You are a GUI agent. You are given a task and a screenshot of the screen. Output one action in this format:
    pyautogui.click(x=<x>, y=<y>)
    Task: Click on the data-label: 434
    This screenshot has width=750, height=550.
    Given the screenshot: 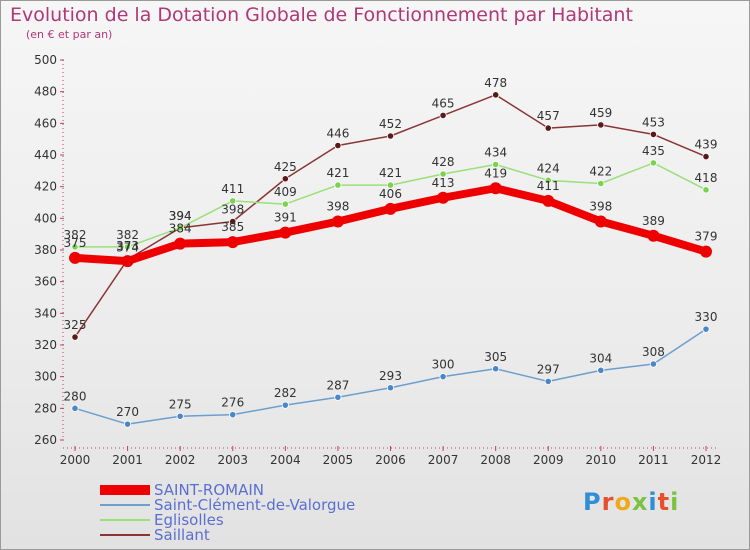 What is the action you would take?
    pyautogui.click(x=495, y=153)
    